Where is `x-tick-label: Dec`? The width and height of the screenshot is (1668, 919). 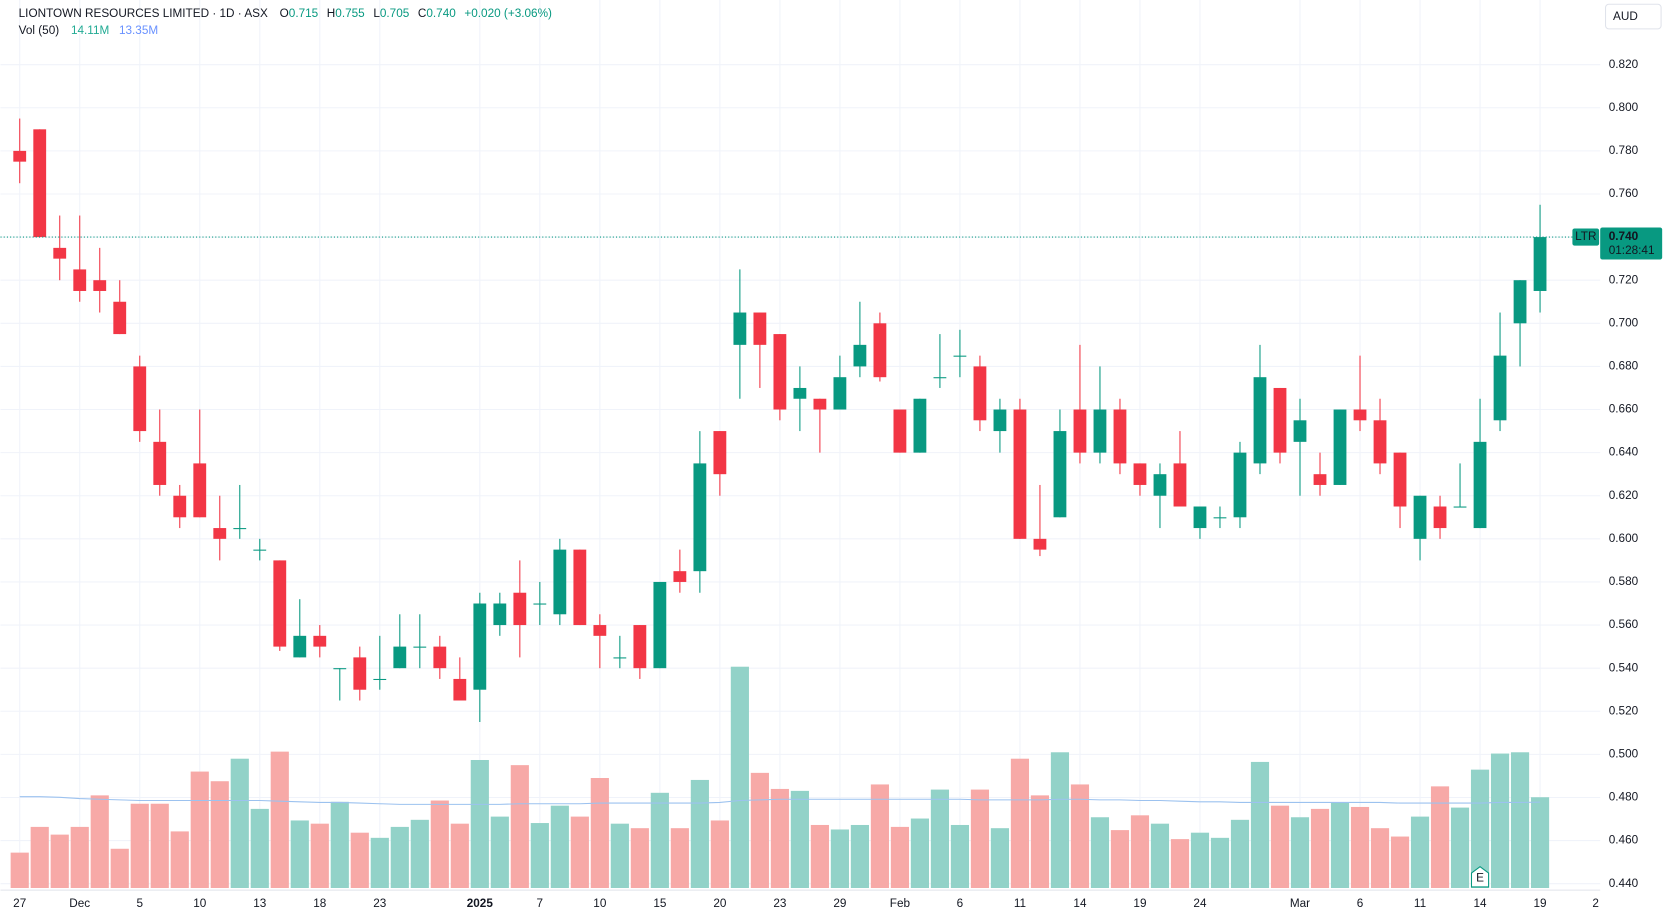
x-tick-label: Dec is located at coordinates (79, 903).